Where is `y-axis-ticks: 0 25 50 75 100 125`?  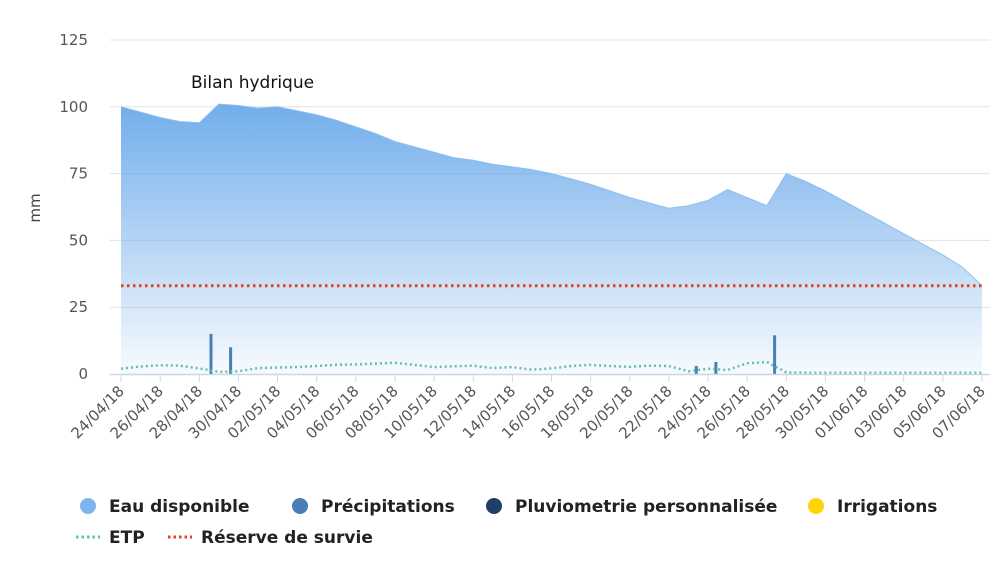
y-axis-ticks: 0 25 50 75 100 125 is located at coordinates (73, 207).